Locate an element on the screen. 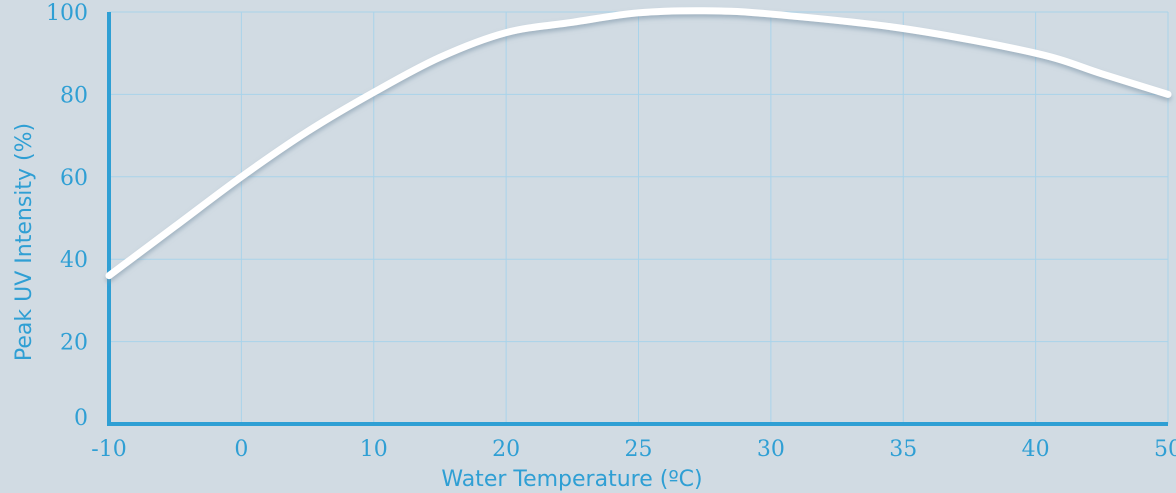 This screenshot has width=1176, height=493. y-tick-label: 0 is located at coordinates (81, 418).